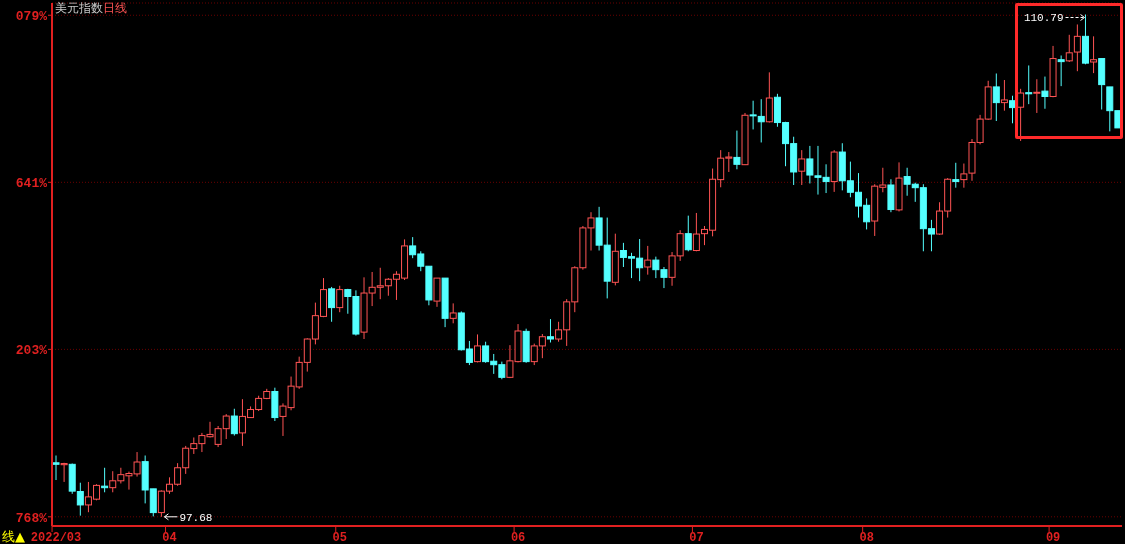 The image size is (1125, 544). Describe the element at coordinates (339, 537) in the screenshot. I see `x-tick-label: 05` at that location.